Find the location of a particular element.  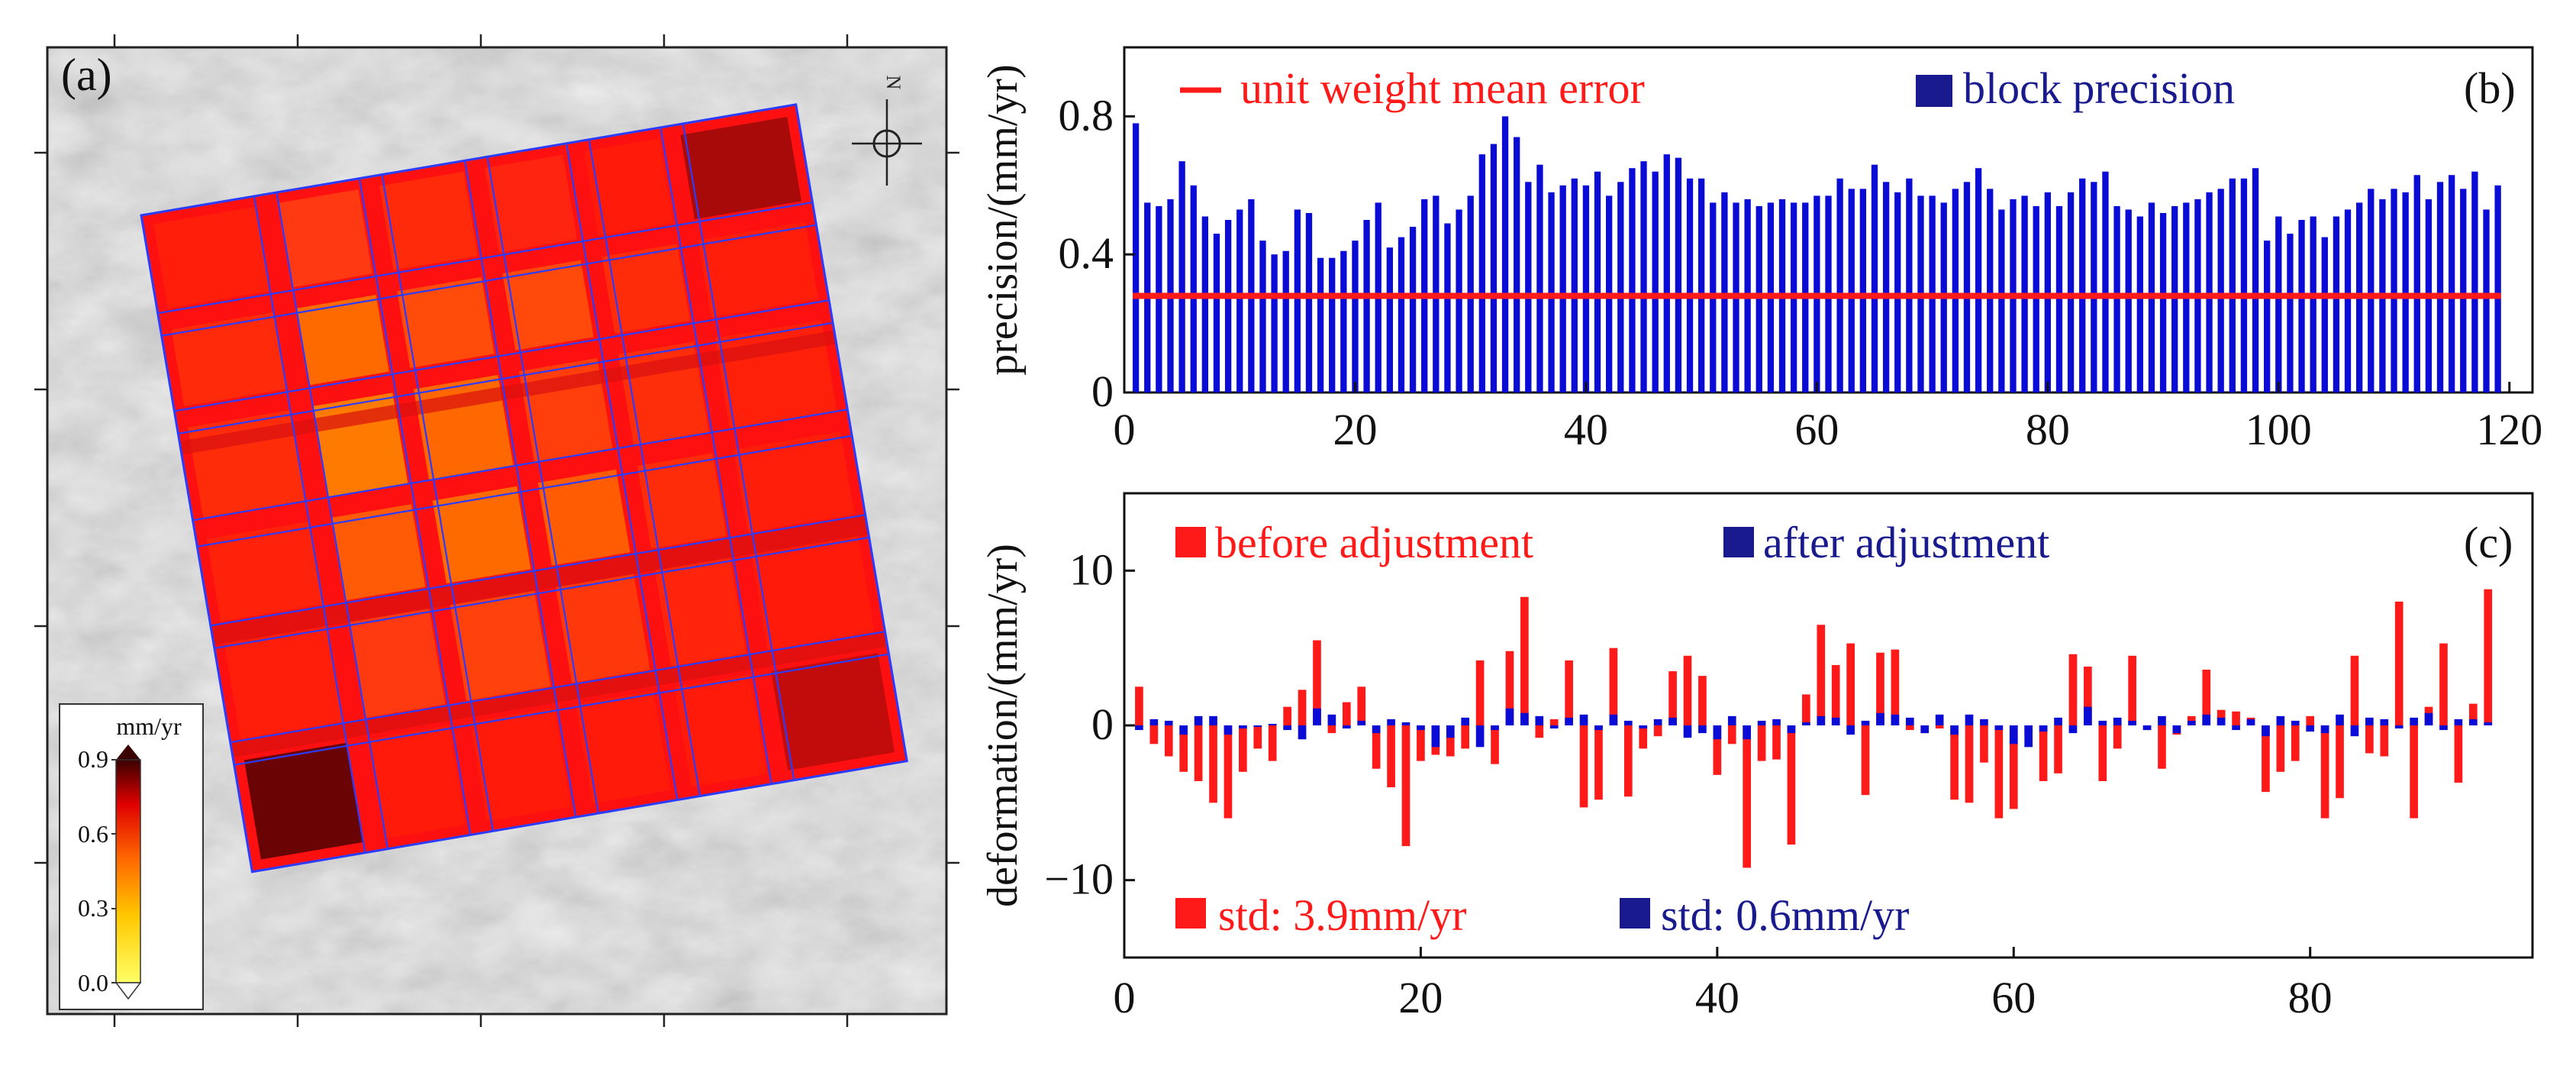

panel-a-label: (a) is located at coordinates (87, 75).